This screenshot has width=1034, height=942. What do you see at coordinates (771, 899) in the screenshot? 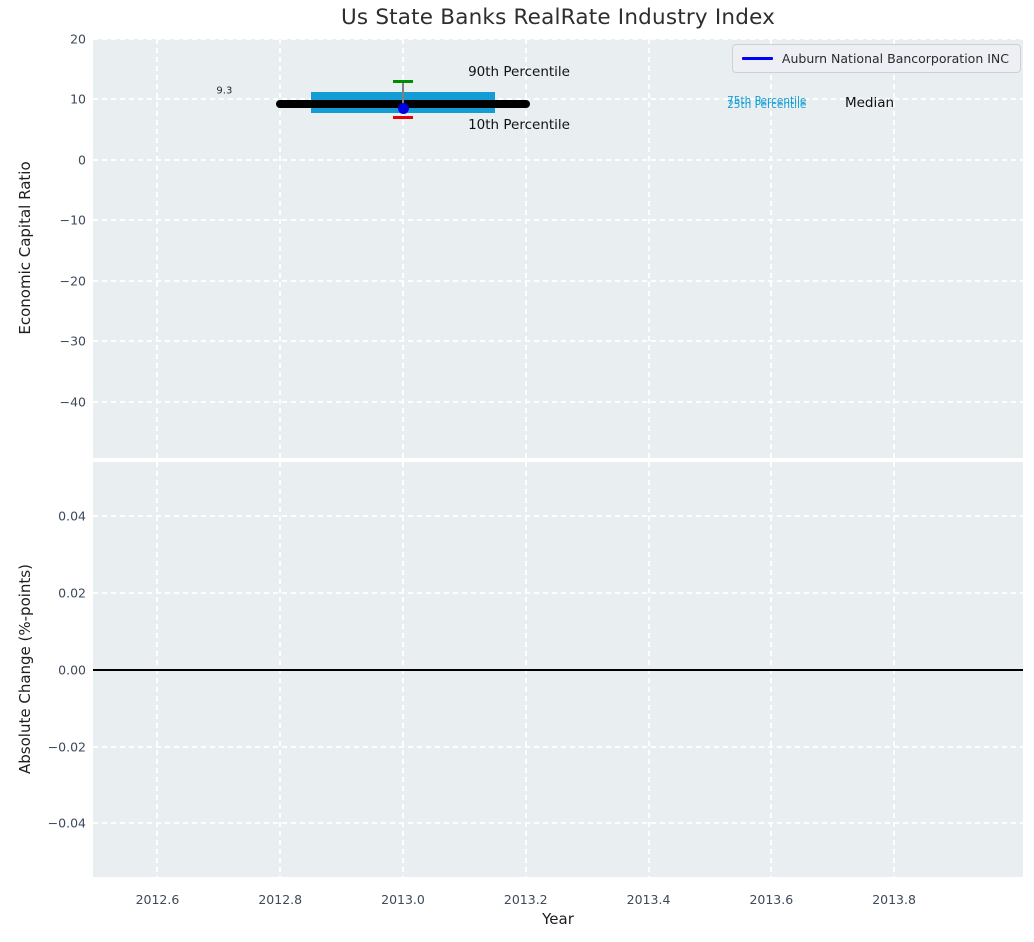
I see `x-tick-label: 2013.6` at bounding box center [771, 899].